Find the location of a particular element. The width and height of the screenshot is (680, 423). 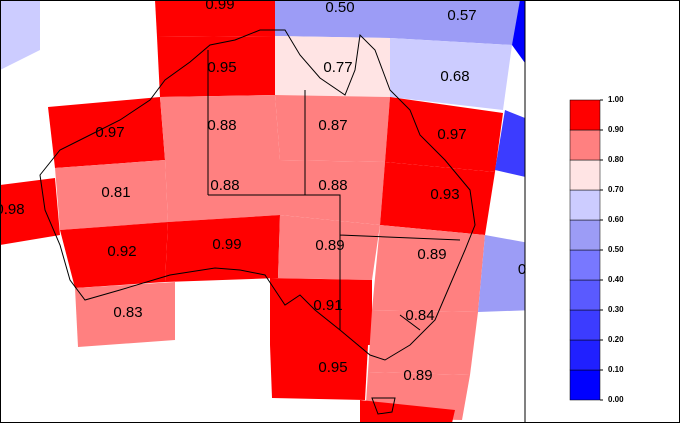

cell-label: 0.92 is located at coordinates (121, 251).